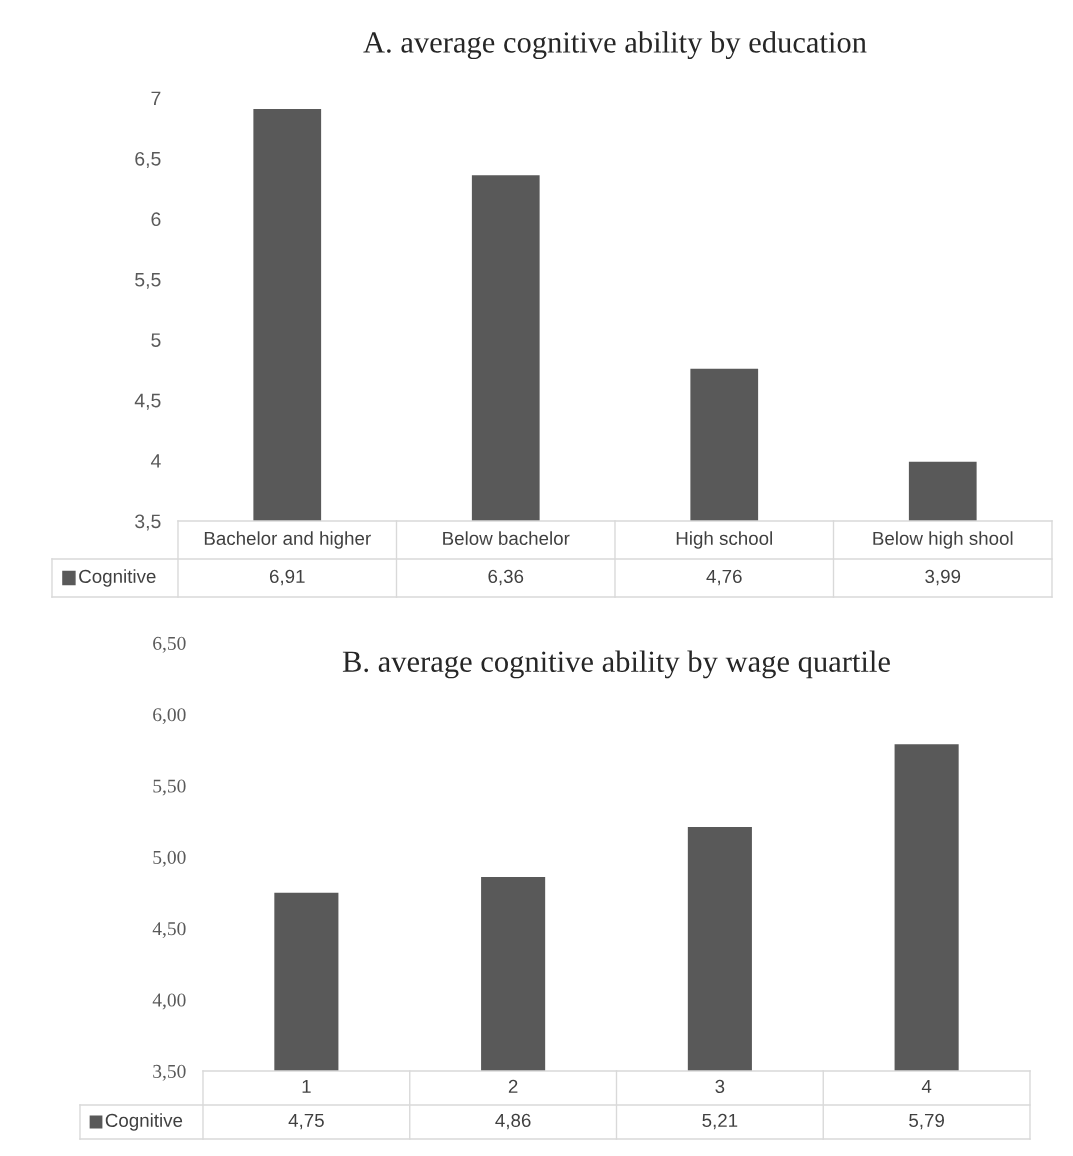 Image resolution: width=1073 pixels, height=1156 pixels. I want to click on data-label: 4,86, so click(513, 1121).